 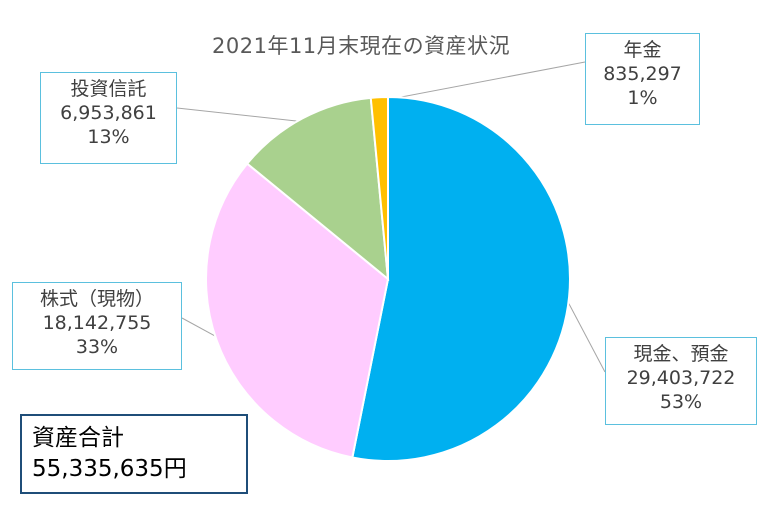 I want to click on slice-label-percent: 33%, so click(x=97, y=347).